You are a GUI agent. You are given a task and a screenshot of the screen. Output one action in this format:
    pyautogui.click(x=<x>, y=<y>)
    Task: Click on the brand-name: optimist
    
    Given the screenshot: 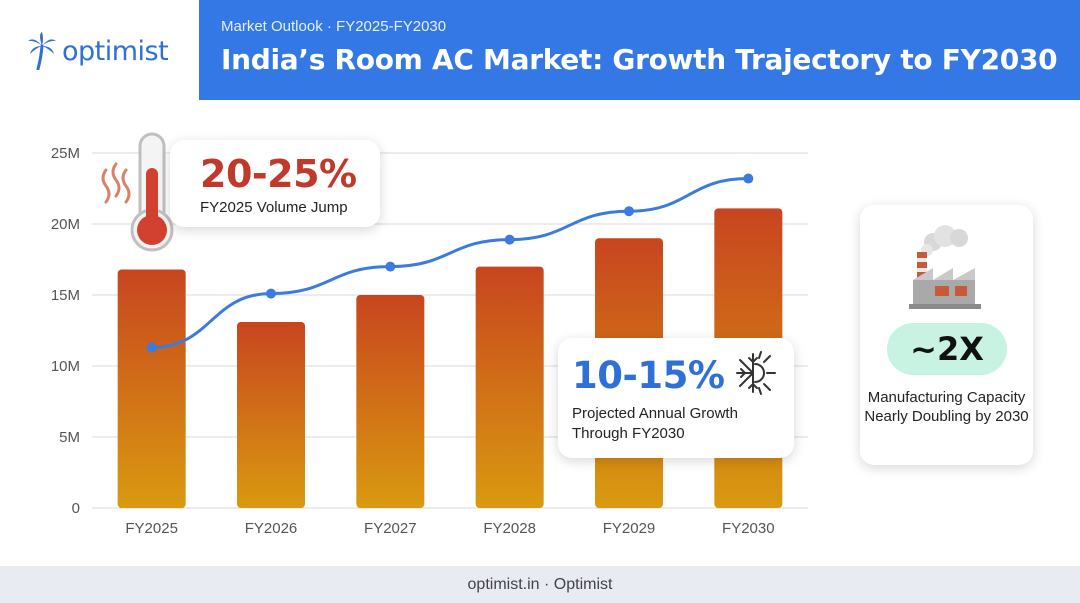 What is the action you would take?
    pyautogui.click(x=115, y=51)
    